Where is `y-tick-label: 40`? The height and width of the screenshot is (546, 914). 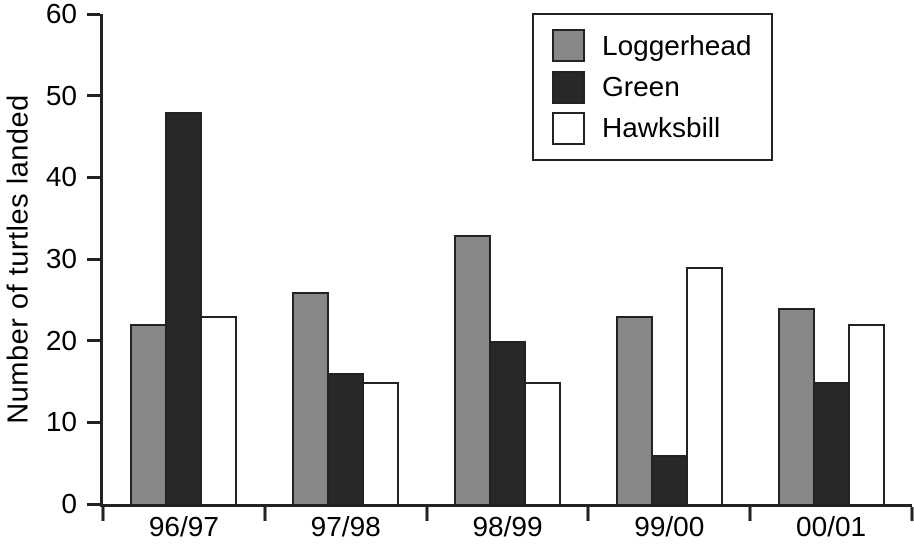
y-tick-label: 40 is located at coordinates (61, 177).